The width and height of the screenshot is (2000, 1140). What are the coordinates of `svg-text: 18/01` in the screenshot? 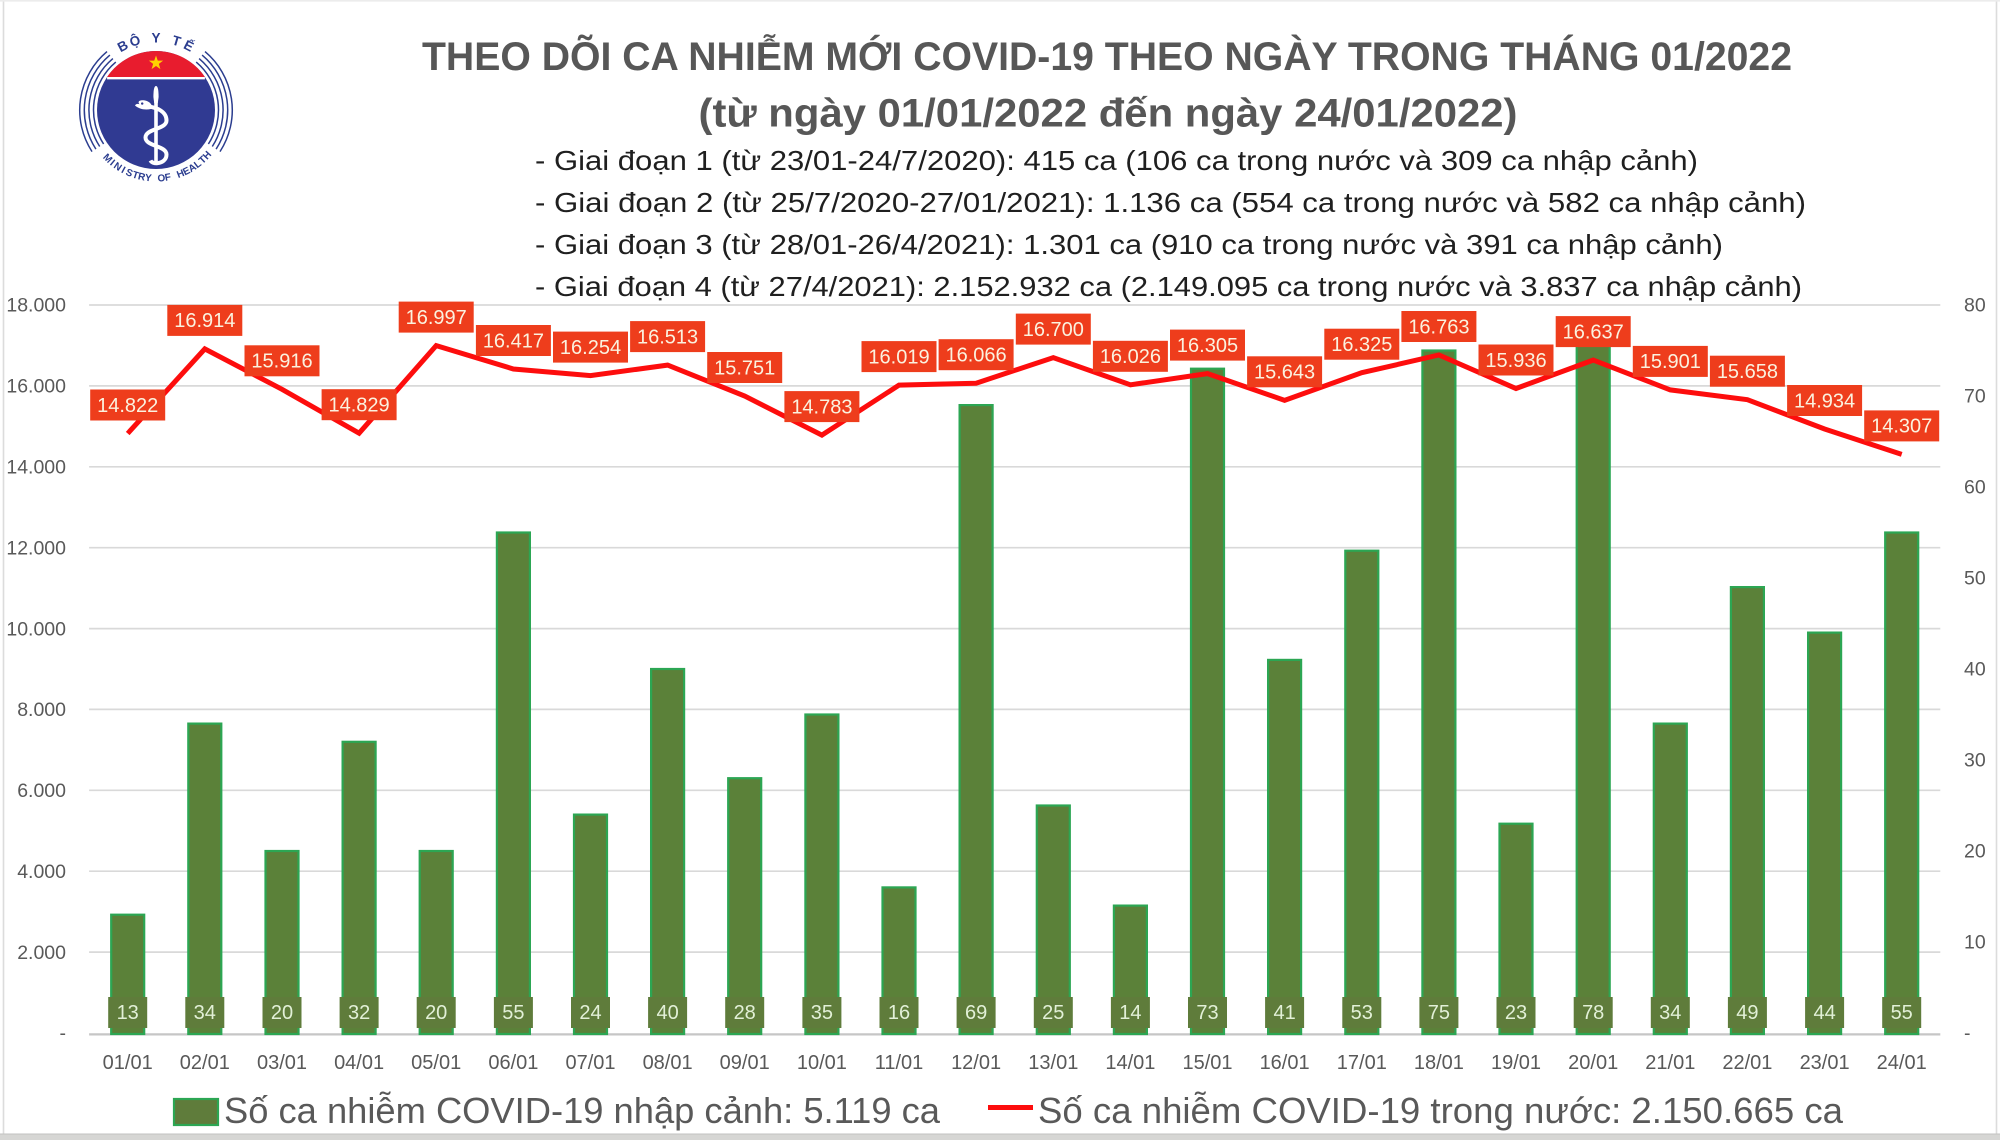 It's located at (1439, 1063).